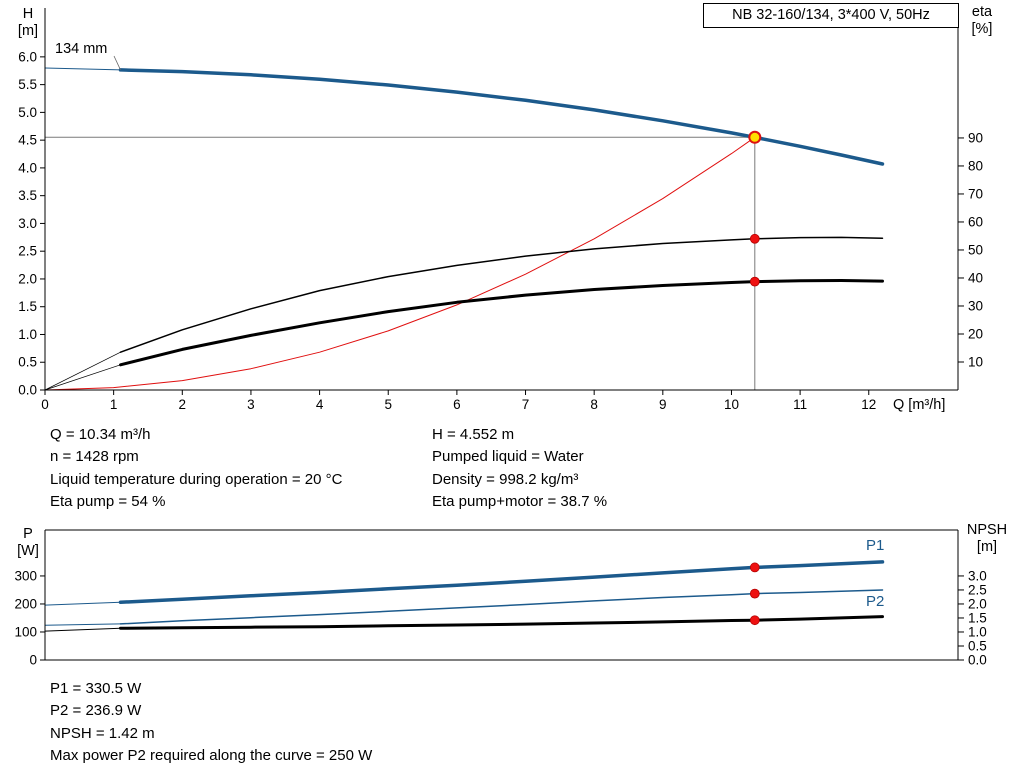  What do you see at coordinates (875, 545) in the screenshot?
I see `p1-curve-label: P1` at bounding box center [875, 545].